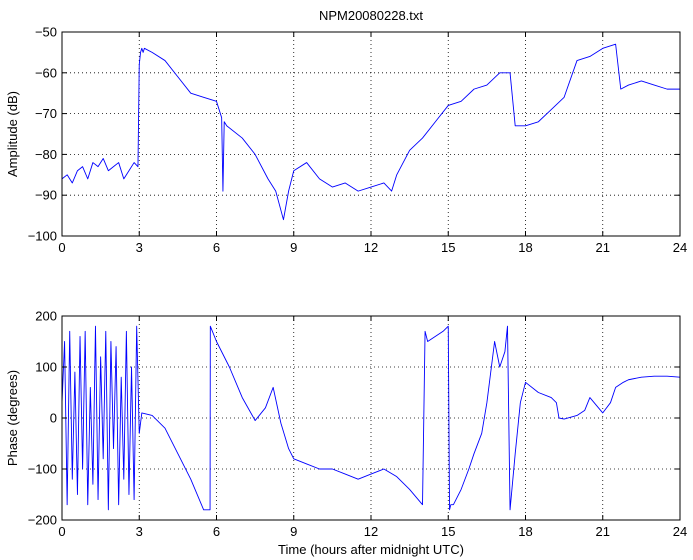 This screenshot has width=693, height=560. Describe the element at coordinates (139, 247) in the screenshot. I see `amplitude-x-tick-label: 3` at that location.